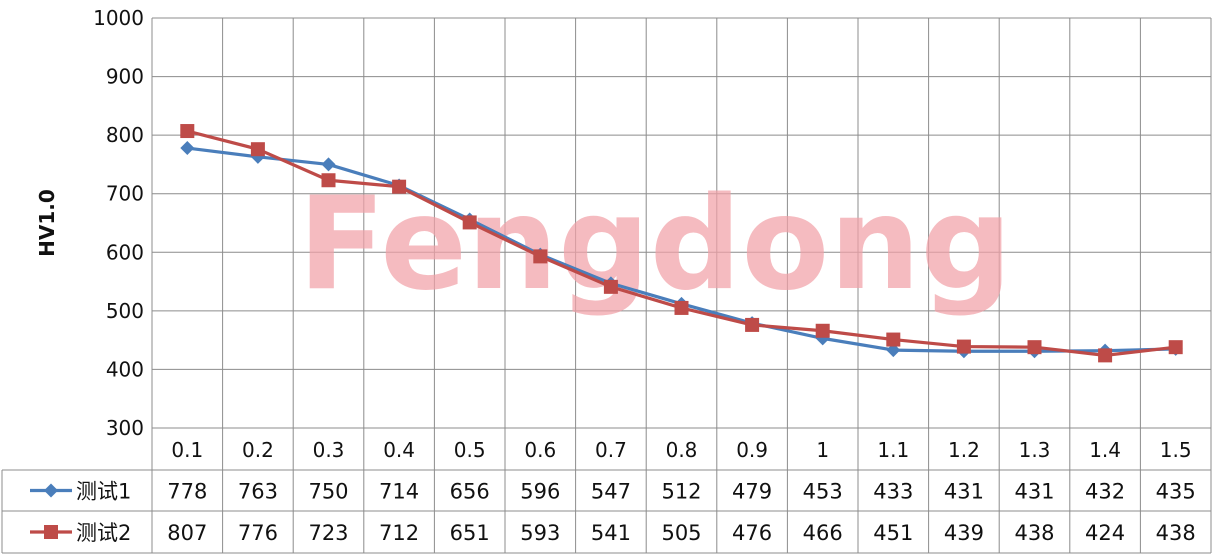  Describe the element at coordinates (328, 492) in the screenshot. I see `table-cell-value: 750` at that location.